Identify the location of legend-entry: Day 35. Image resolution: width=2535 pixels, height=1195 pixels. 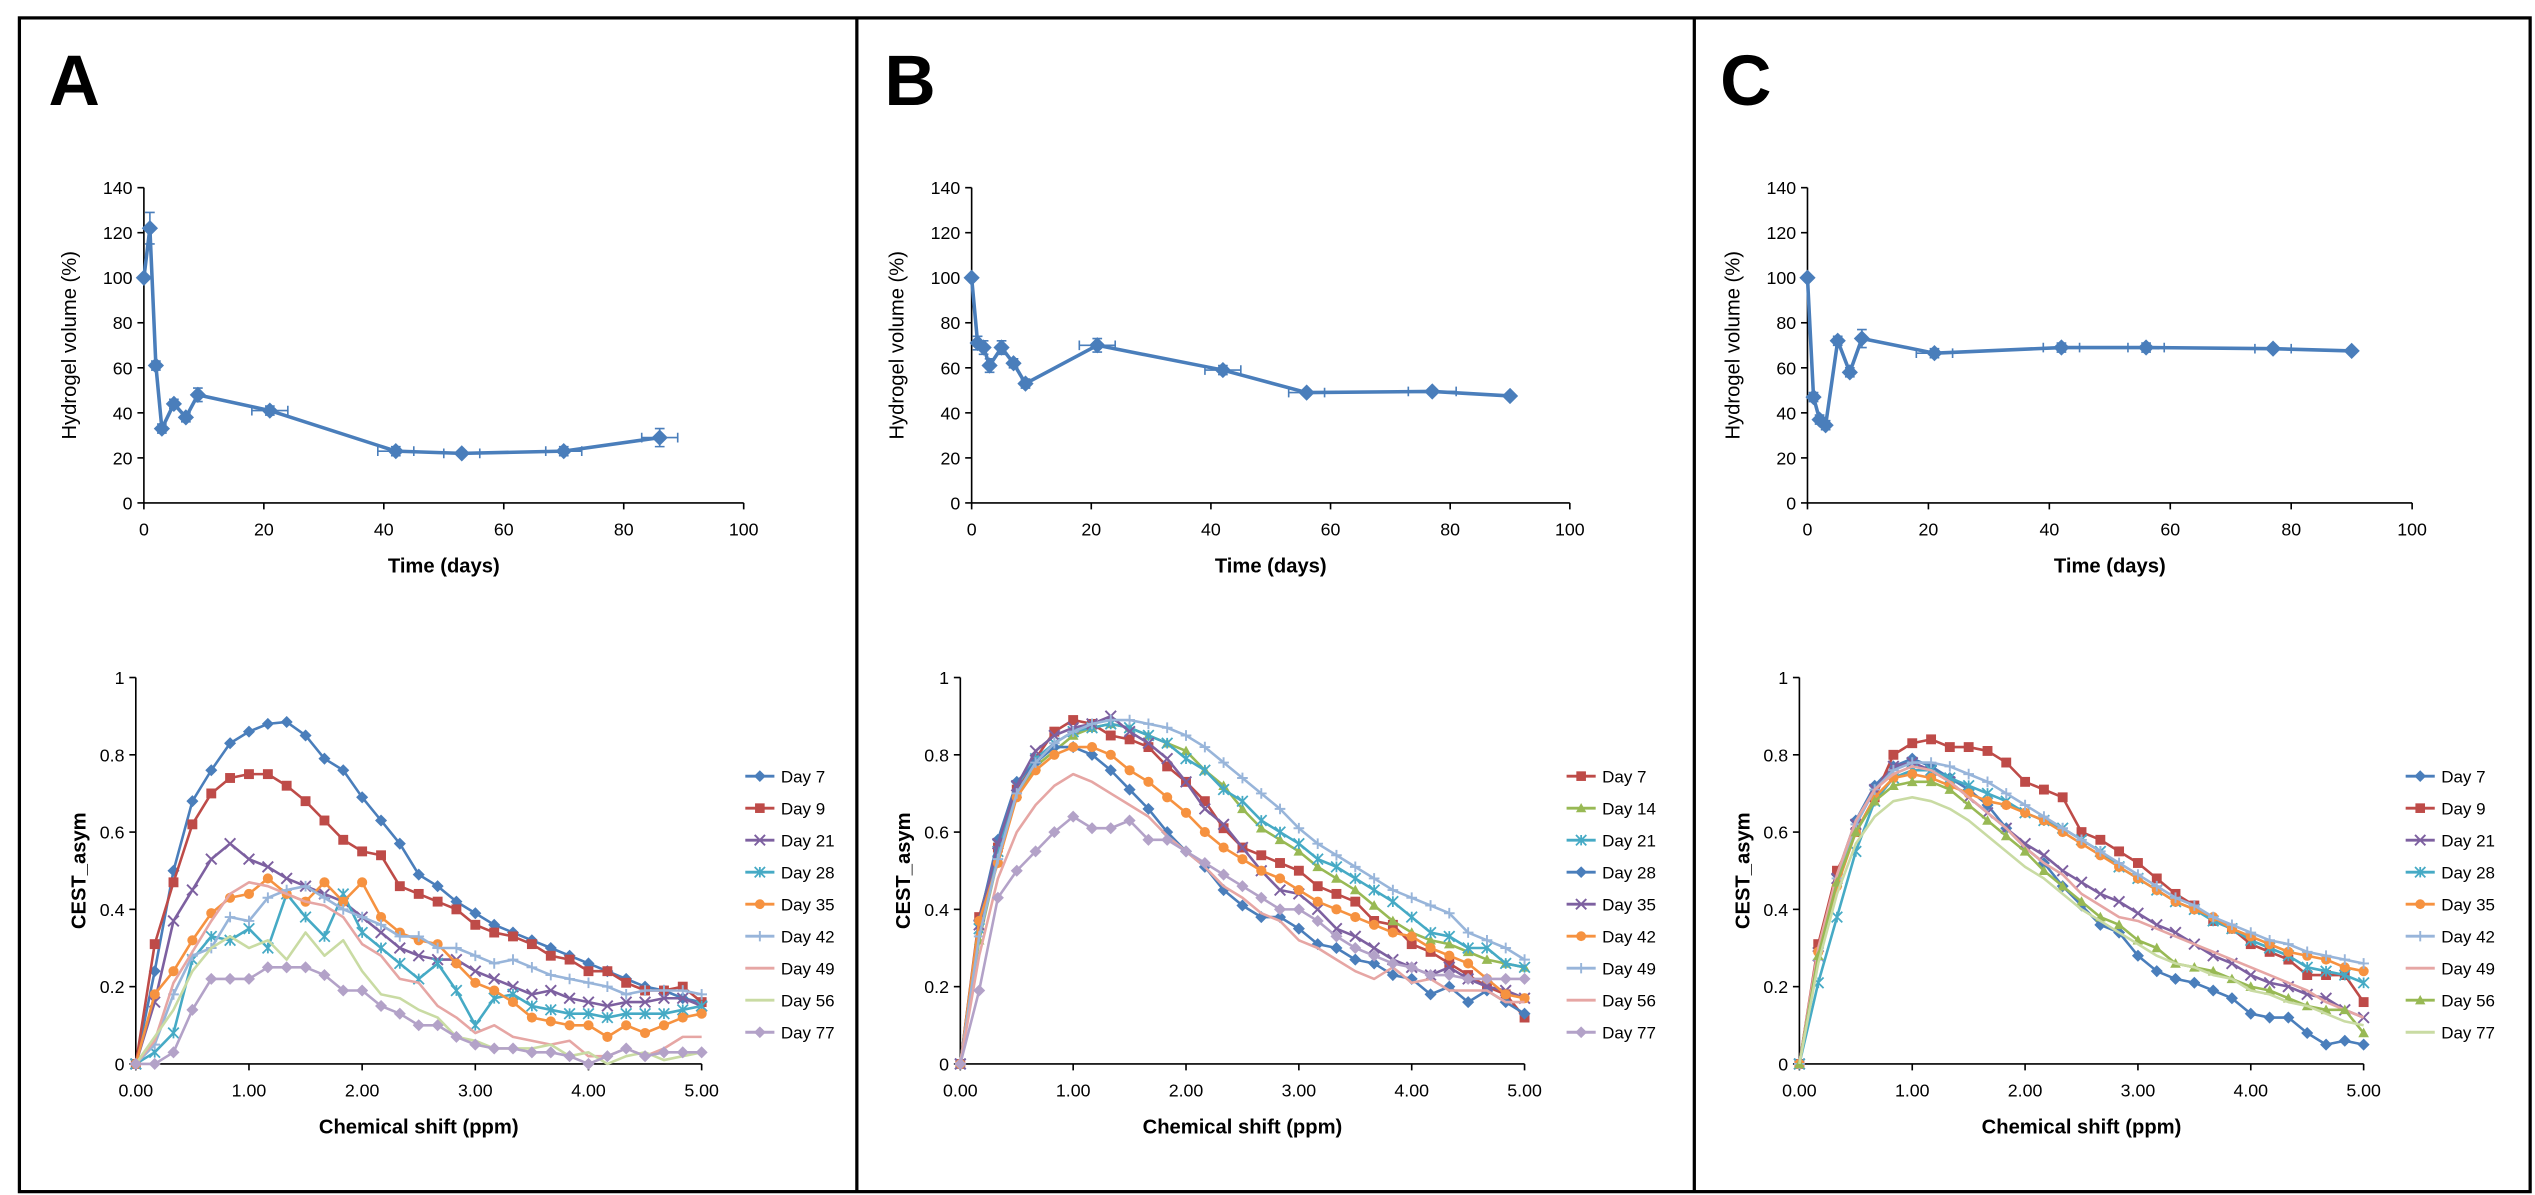
(790, 905).